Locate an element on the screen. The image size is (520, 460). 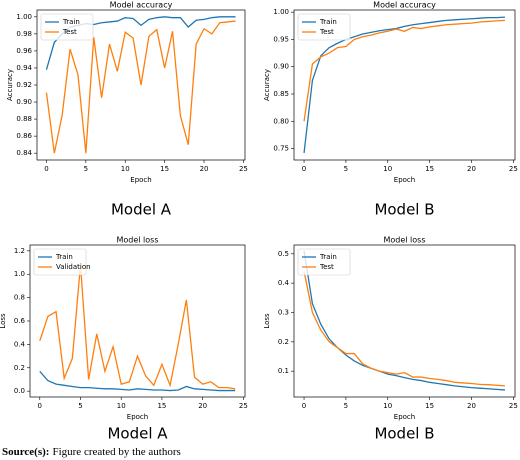
source-label: Source(s): is located at coordinates (25, 452).